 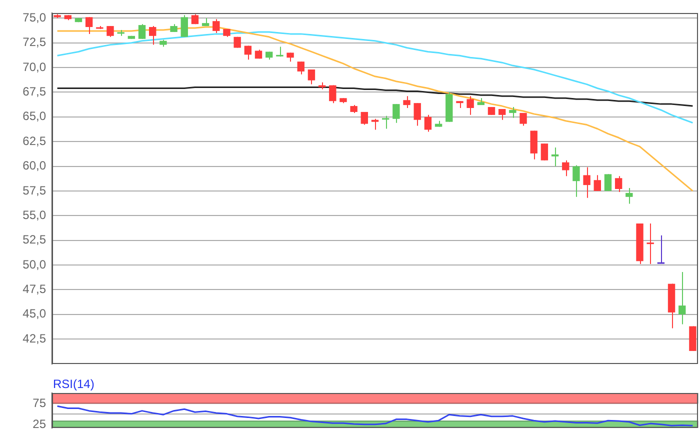 I want to click on y-tick-label: 25, so click(x=39, y=424).